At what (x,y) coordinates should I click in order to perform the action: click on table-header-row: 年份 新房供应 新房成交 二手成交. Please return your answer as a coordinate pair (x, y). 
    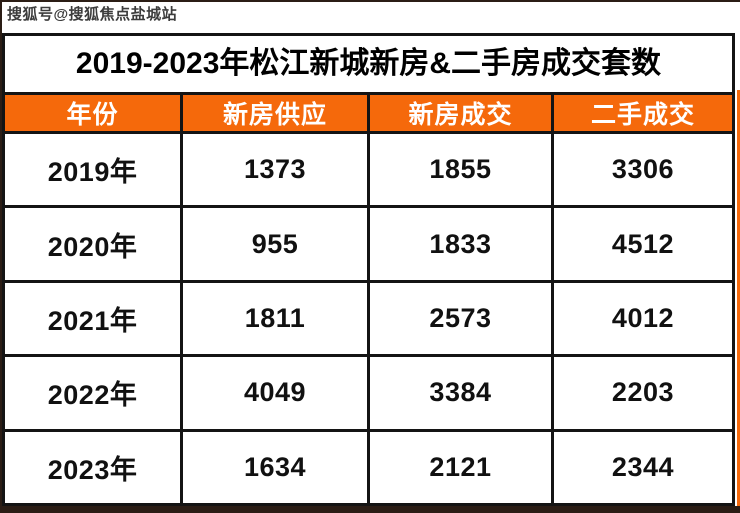
    Looking at the image, I should click on (368, 113).